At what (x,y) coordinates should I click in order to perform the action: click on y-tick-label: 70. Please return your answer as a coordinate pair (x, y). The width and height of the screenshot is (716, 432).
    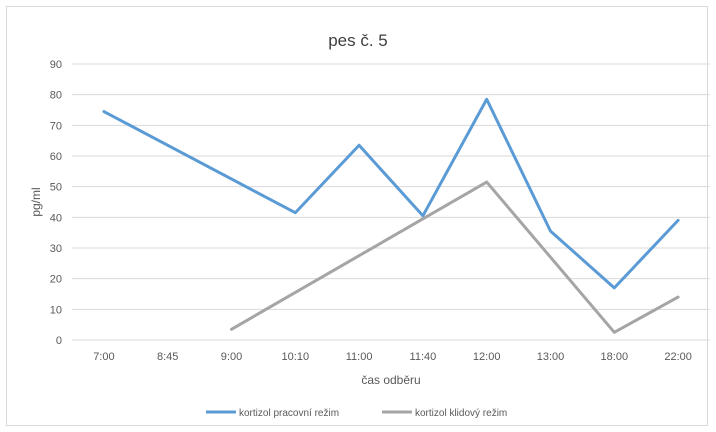
    Looking at the image, I should click on (56, 126).